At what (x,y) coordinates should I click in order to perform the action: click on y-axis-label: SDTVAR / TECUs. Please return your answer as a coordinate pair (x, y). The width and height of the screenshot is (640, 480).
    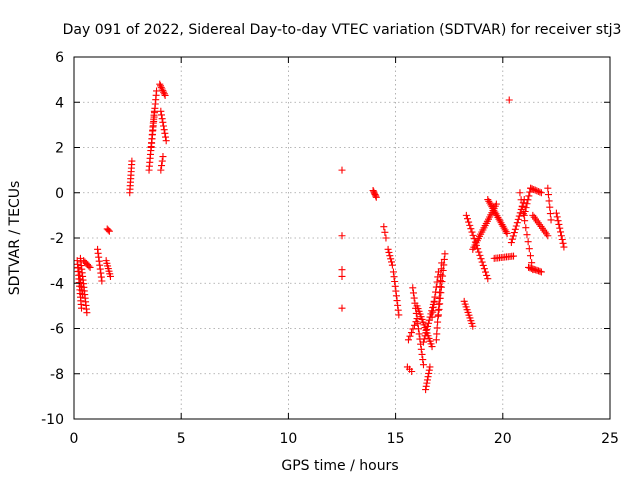
    Looking at the image, I should click on (15, 238).